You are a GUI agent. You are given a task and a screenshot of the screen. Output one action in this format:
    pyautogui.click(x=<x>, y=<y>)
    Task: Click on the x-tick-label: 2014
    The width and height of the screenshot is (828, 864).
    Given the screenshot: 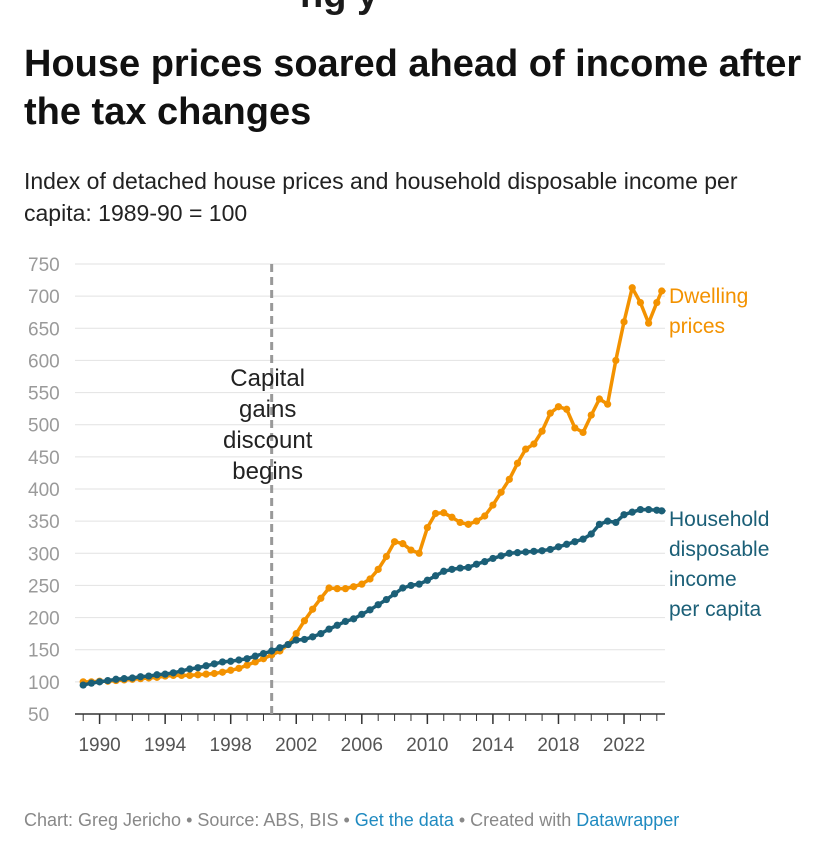 What is the action you would take?
    pyautogui.click(x=493, y=745)
    